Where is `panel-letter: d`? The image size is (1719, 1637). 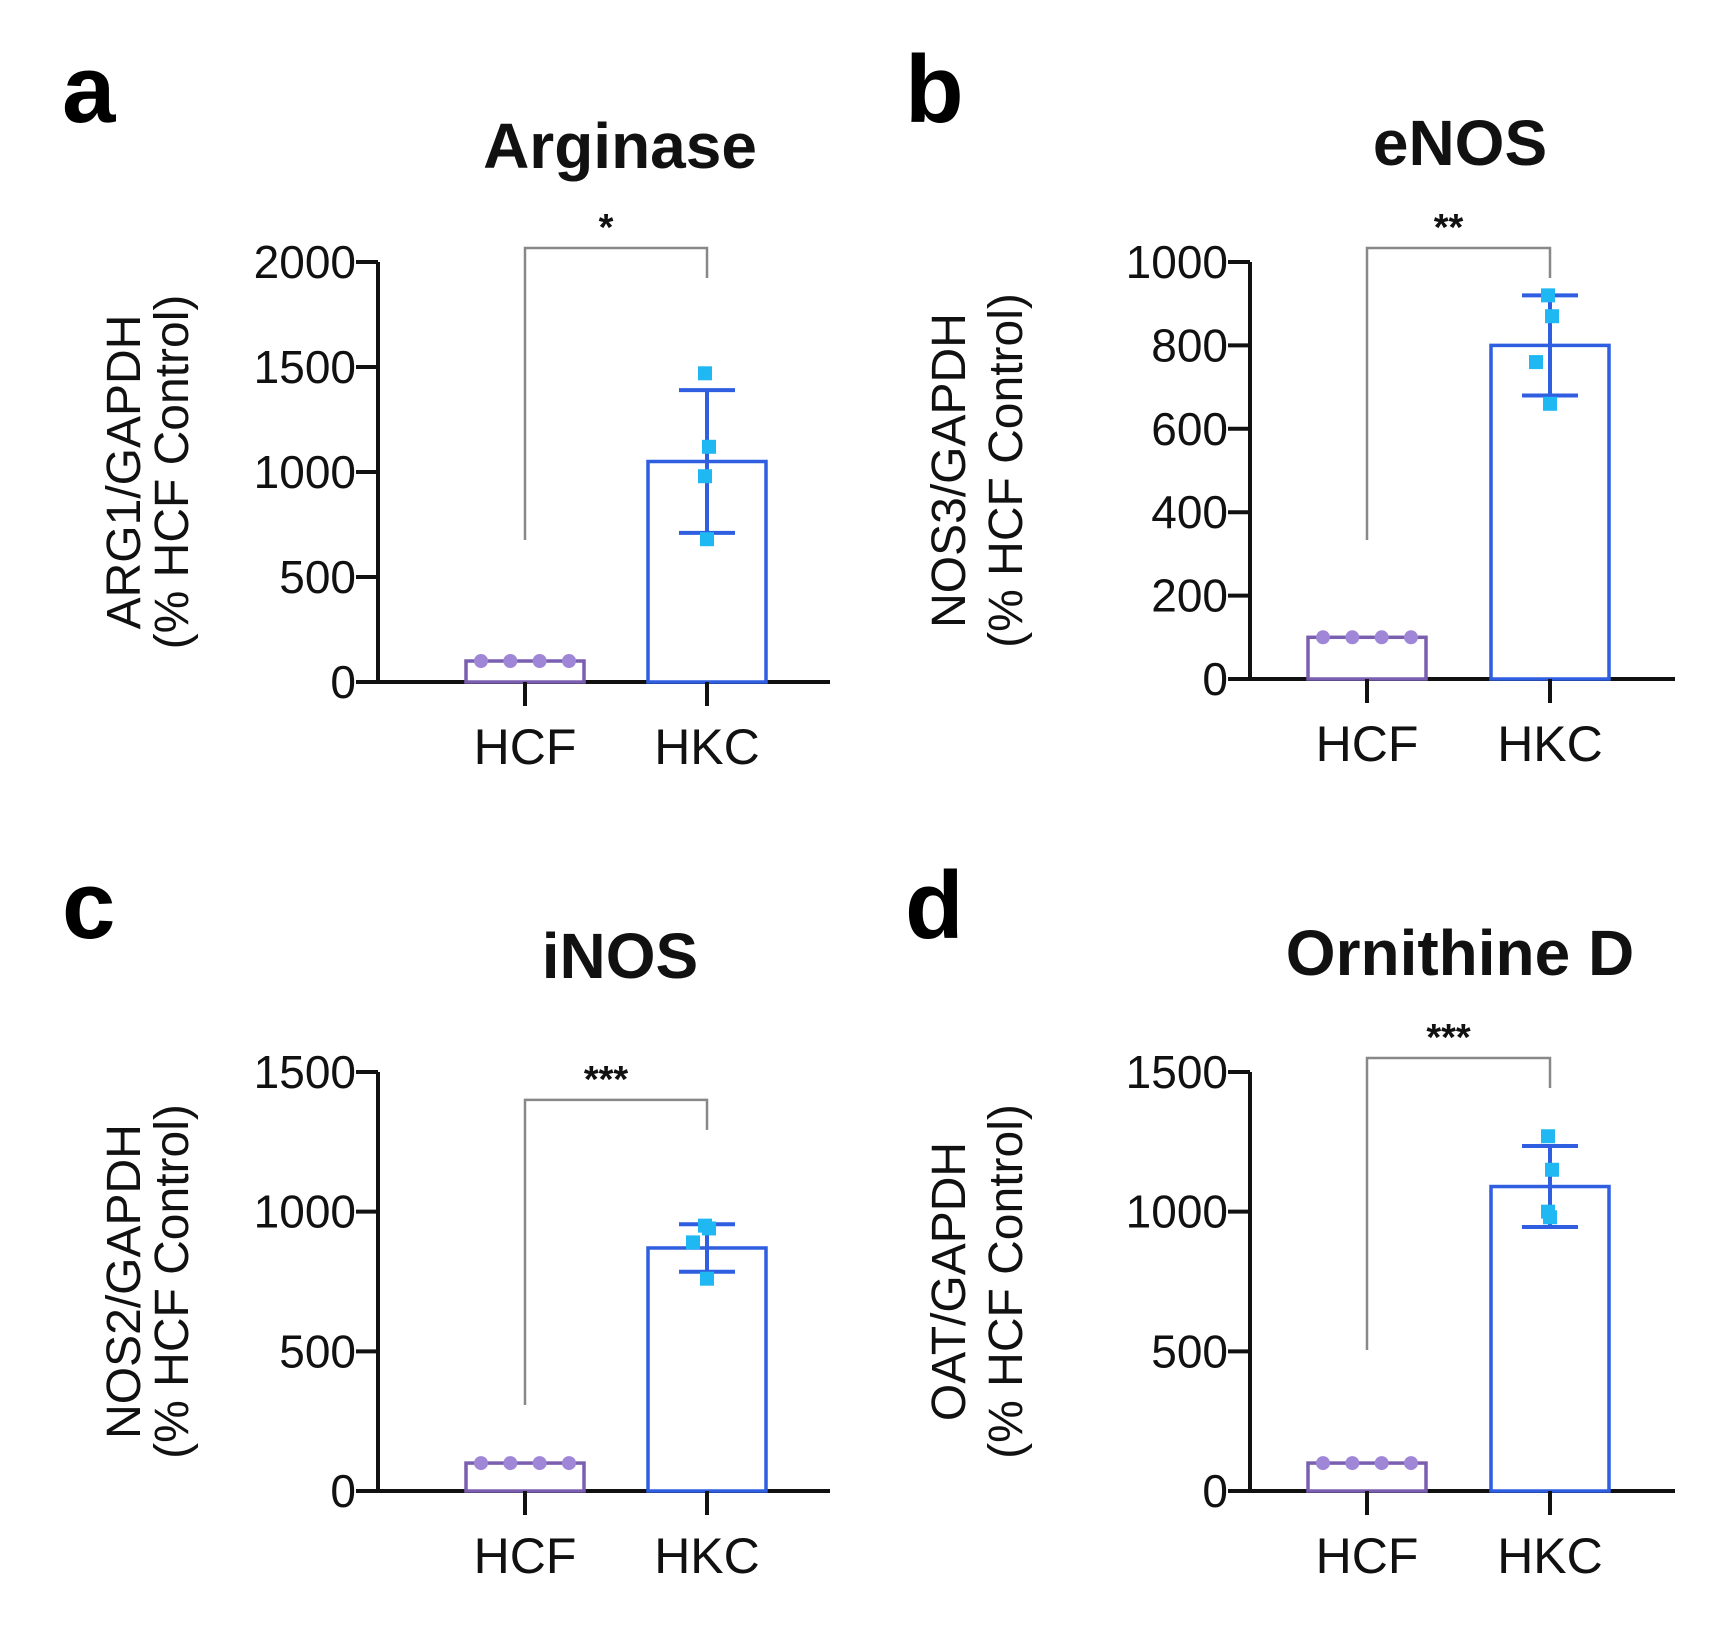 panel-letter: d is located at coordinates (934, 905).